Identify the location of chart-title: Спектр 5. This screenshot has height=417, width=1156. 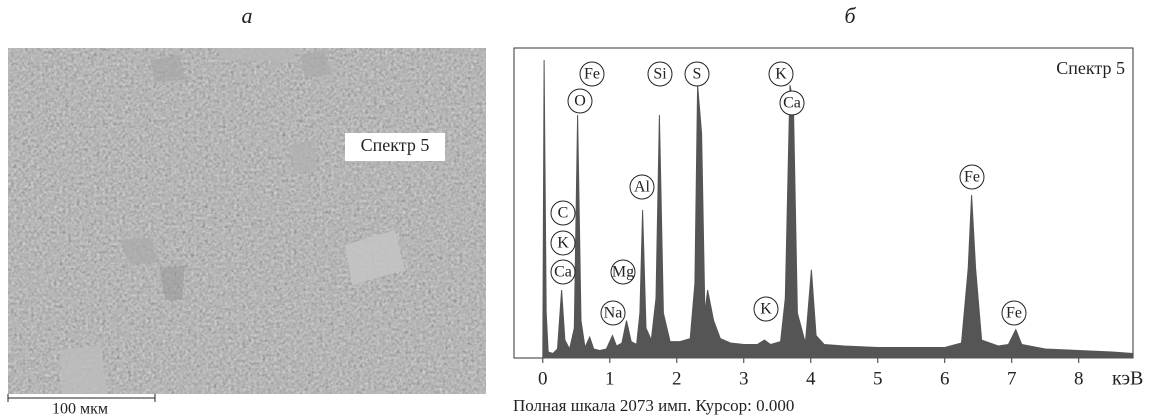
(1090, 68).